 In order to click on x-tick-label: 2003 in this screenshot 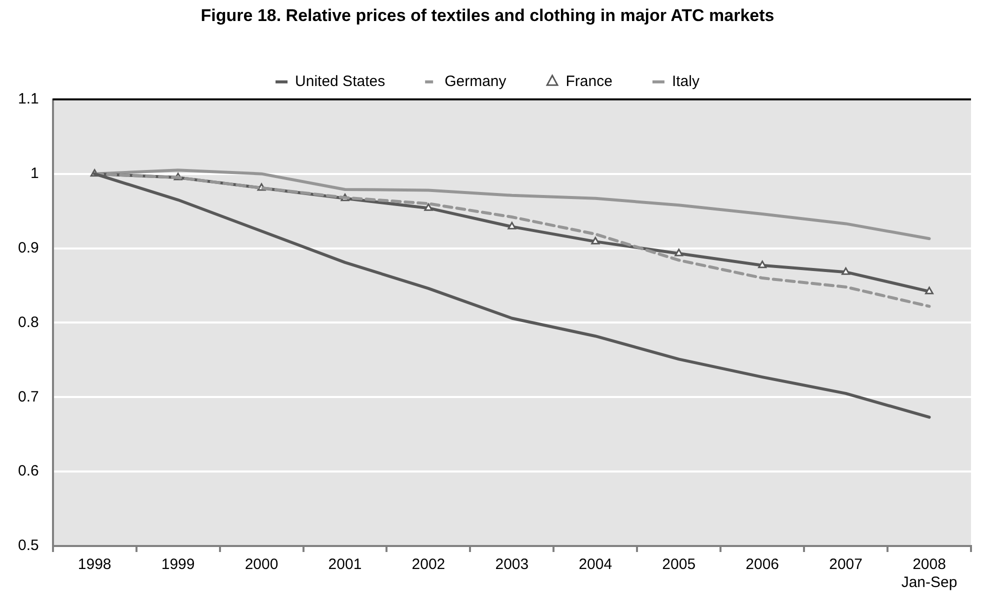, I will do `click(512, 565)`.